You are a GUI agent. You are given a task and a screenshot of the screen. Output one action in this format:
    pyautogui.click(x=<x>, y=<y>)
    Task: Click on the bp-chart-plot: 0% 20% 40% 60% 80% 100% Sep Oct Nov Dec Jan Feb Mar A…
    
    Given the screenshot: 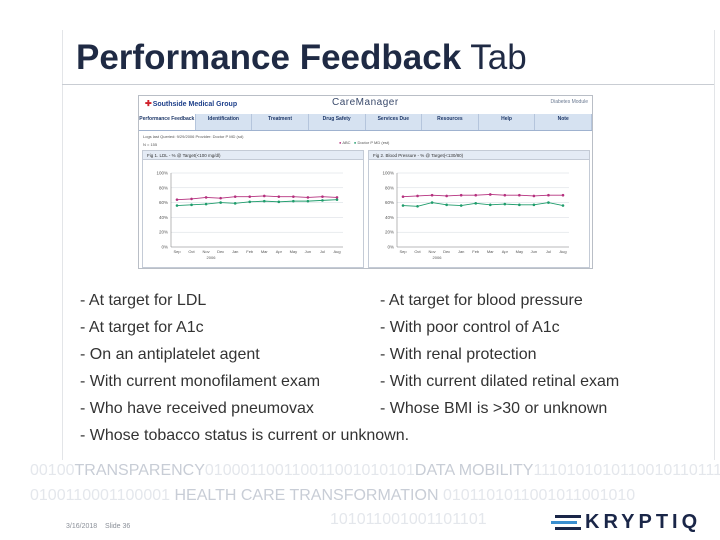 What is the action you would take?
    pyautogui.click(x=475, y=215)
    